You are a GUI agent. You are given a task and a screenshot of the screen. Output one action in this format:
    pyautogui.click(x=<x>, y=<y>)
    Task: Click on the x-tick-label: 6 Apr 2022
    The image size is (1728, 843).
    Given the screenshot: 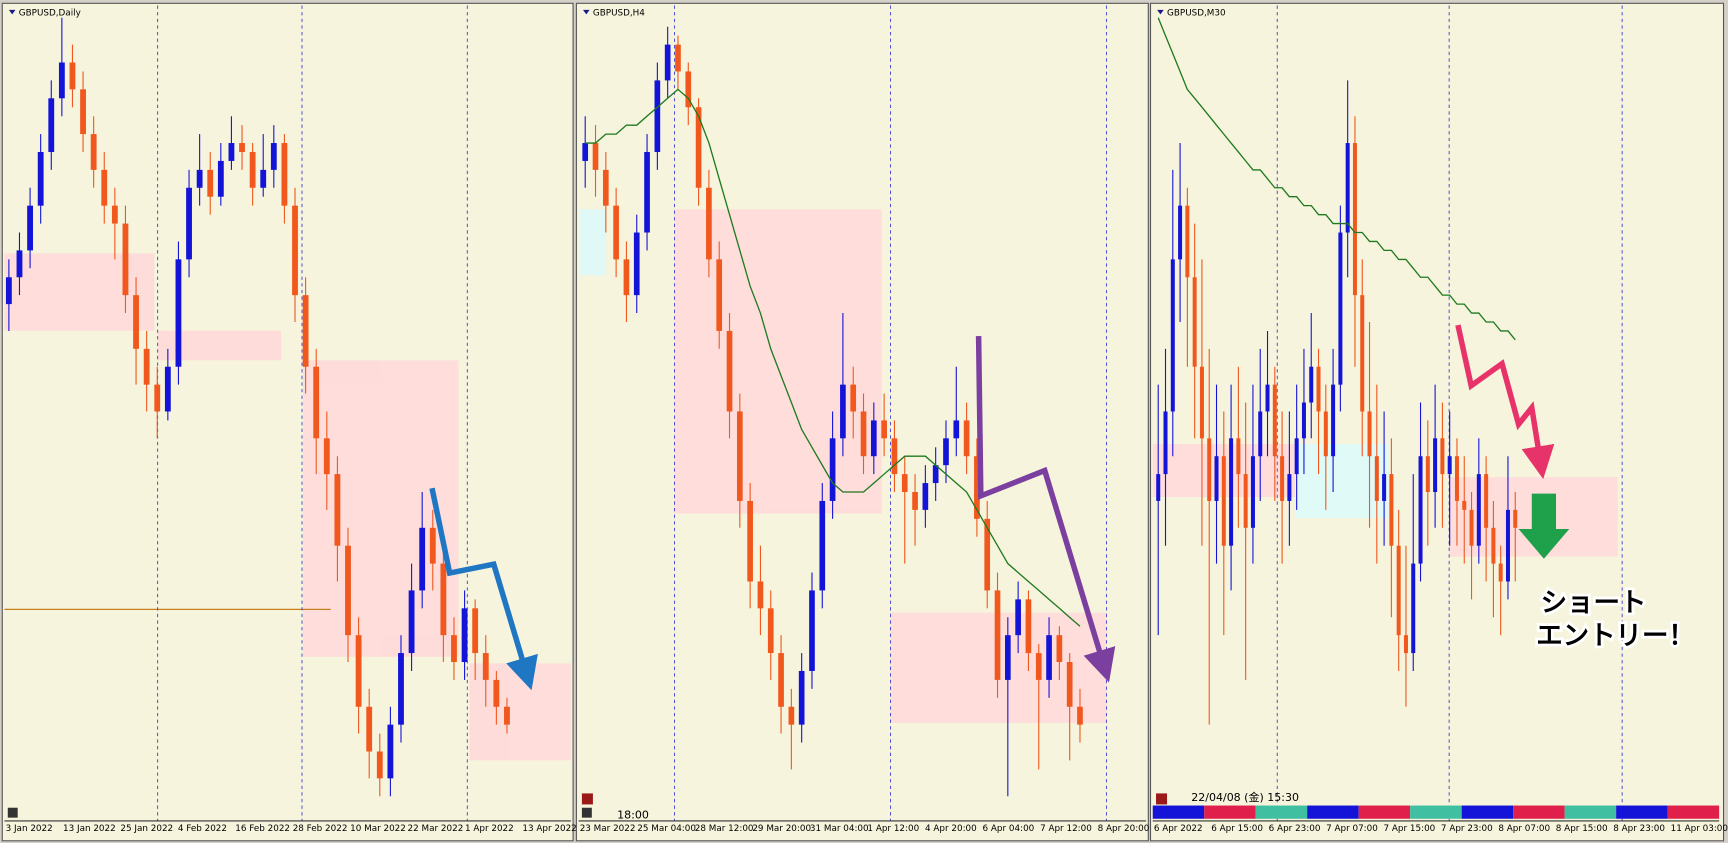 What is the action you would take?
    pyautogui.click(x=1178, y=829)
    